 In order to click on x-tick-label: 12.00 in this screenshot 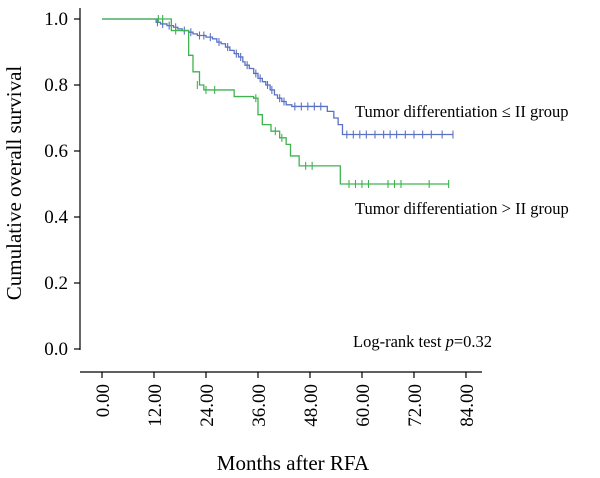, I will do `click(155, 405)`.